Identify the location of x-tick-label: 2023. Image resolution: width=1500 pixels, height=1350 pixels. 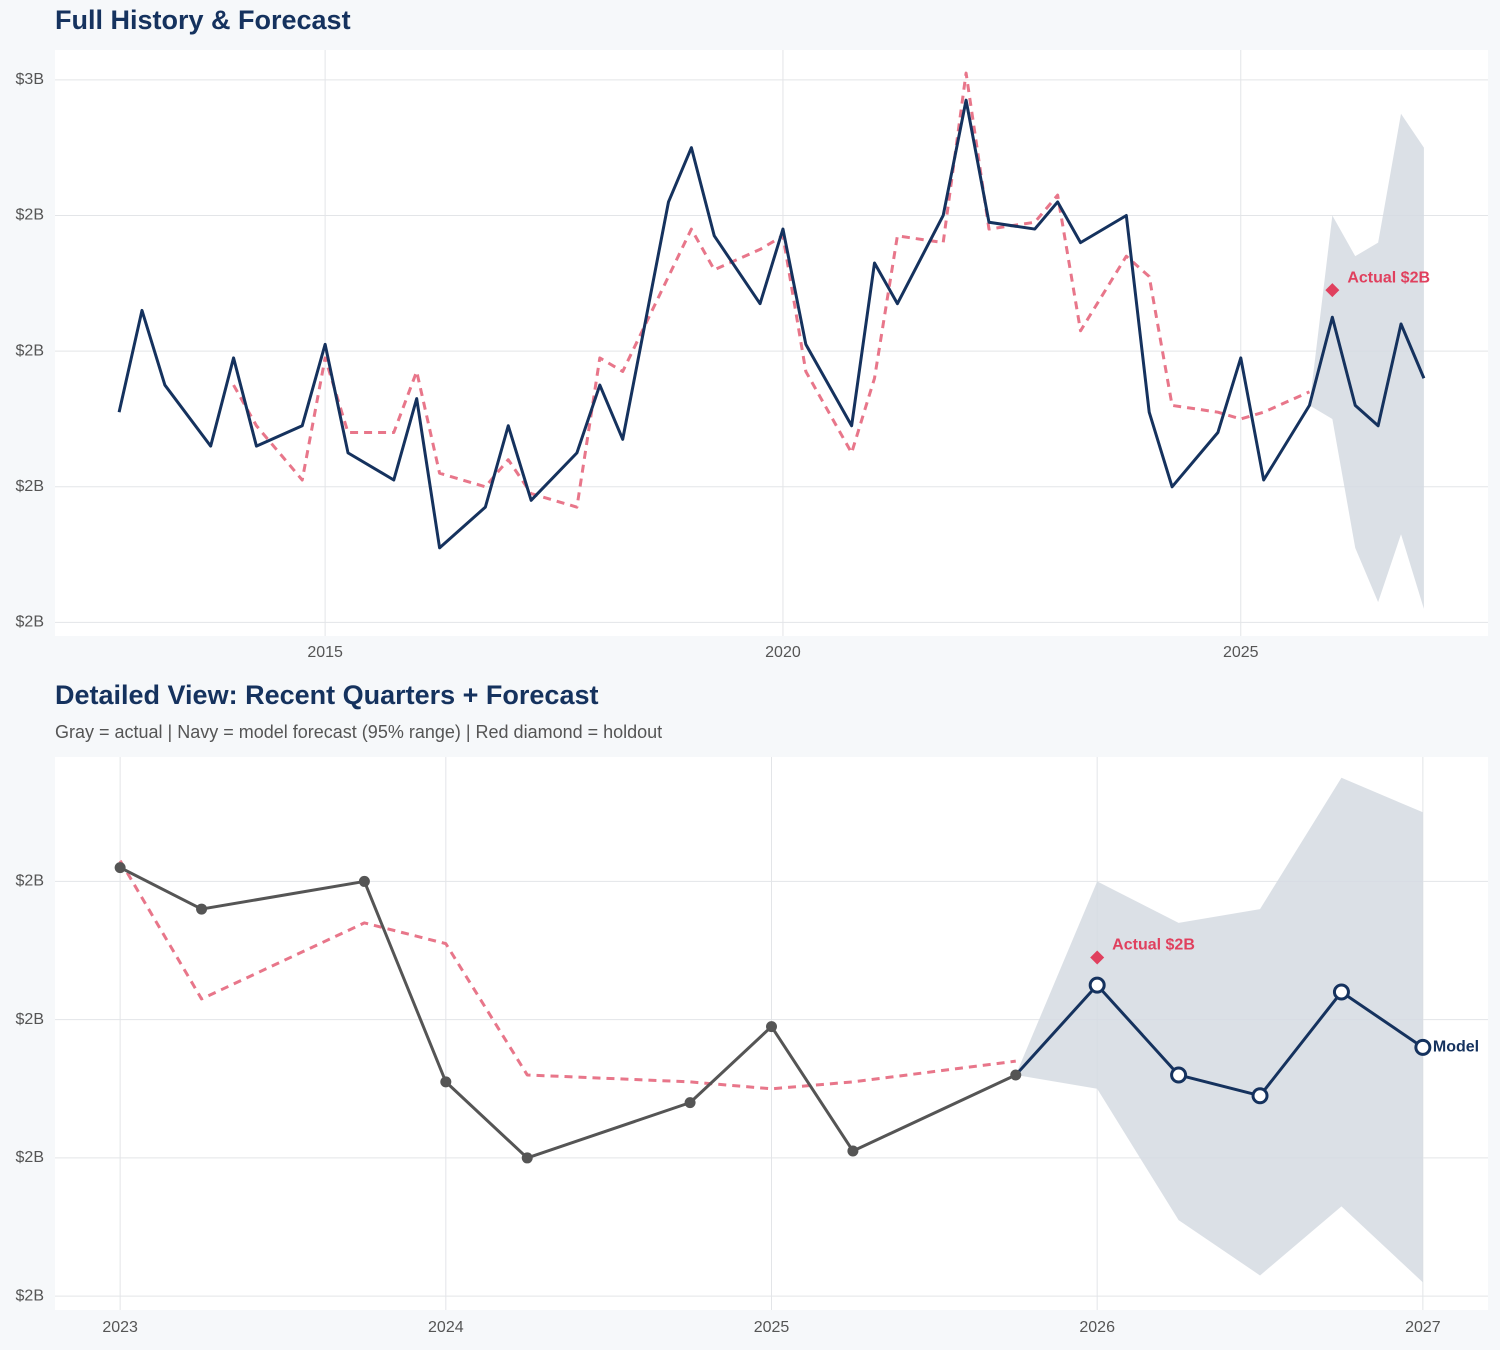
(120, 1327).